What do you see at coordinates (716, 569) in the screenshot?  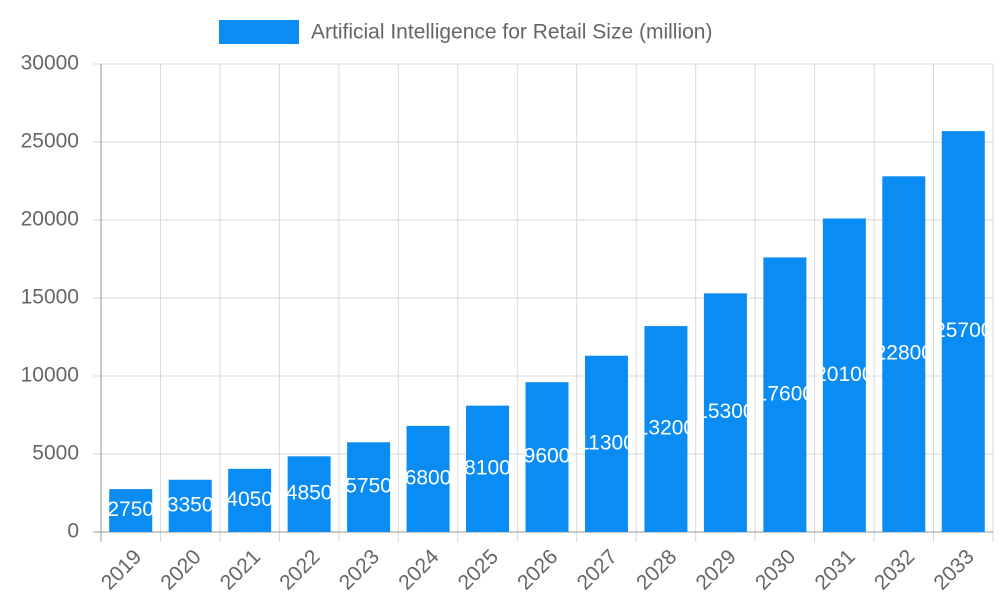 I see `x-tick-label: 2029` at bounding box center [716, 569].